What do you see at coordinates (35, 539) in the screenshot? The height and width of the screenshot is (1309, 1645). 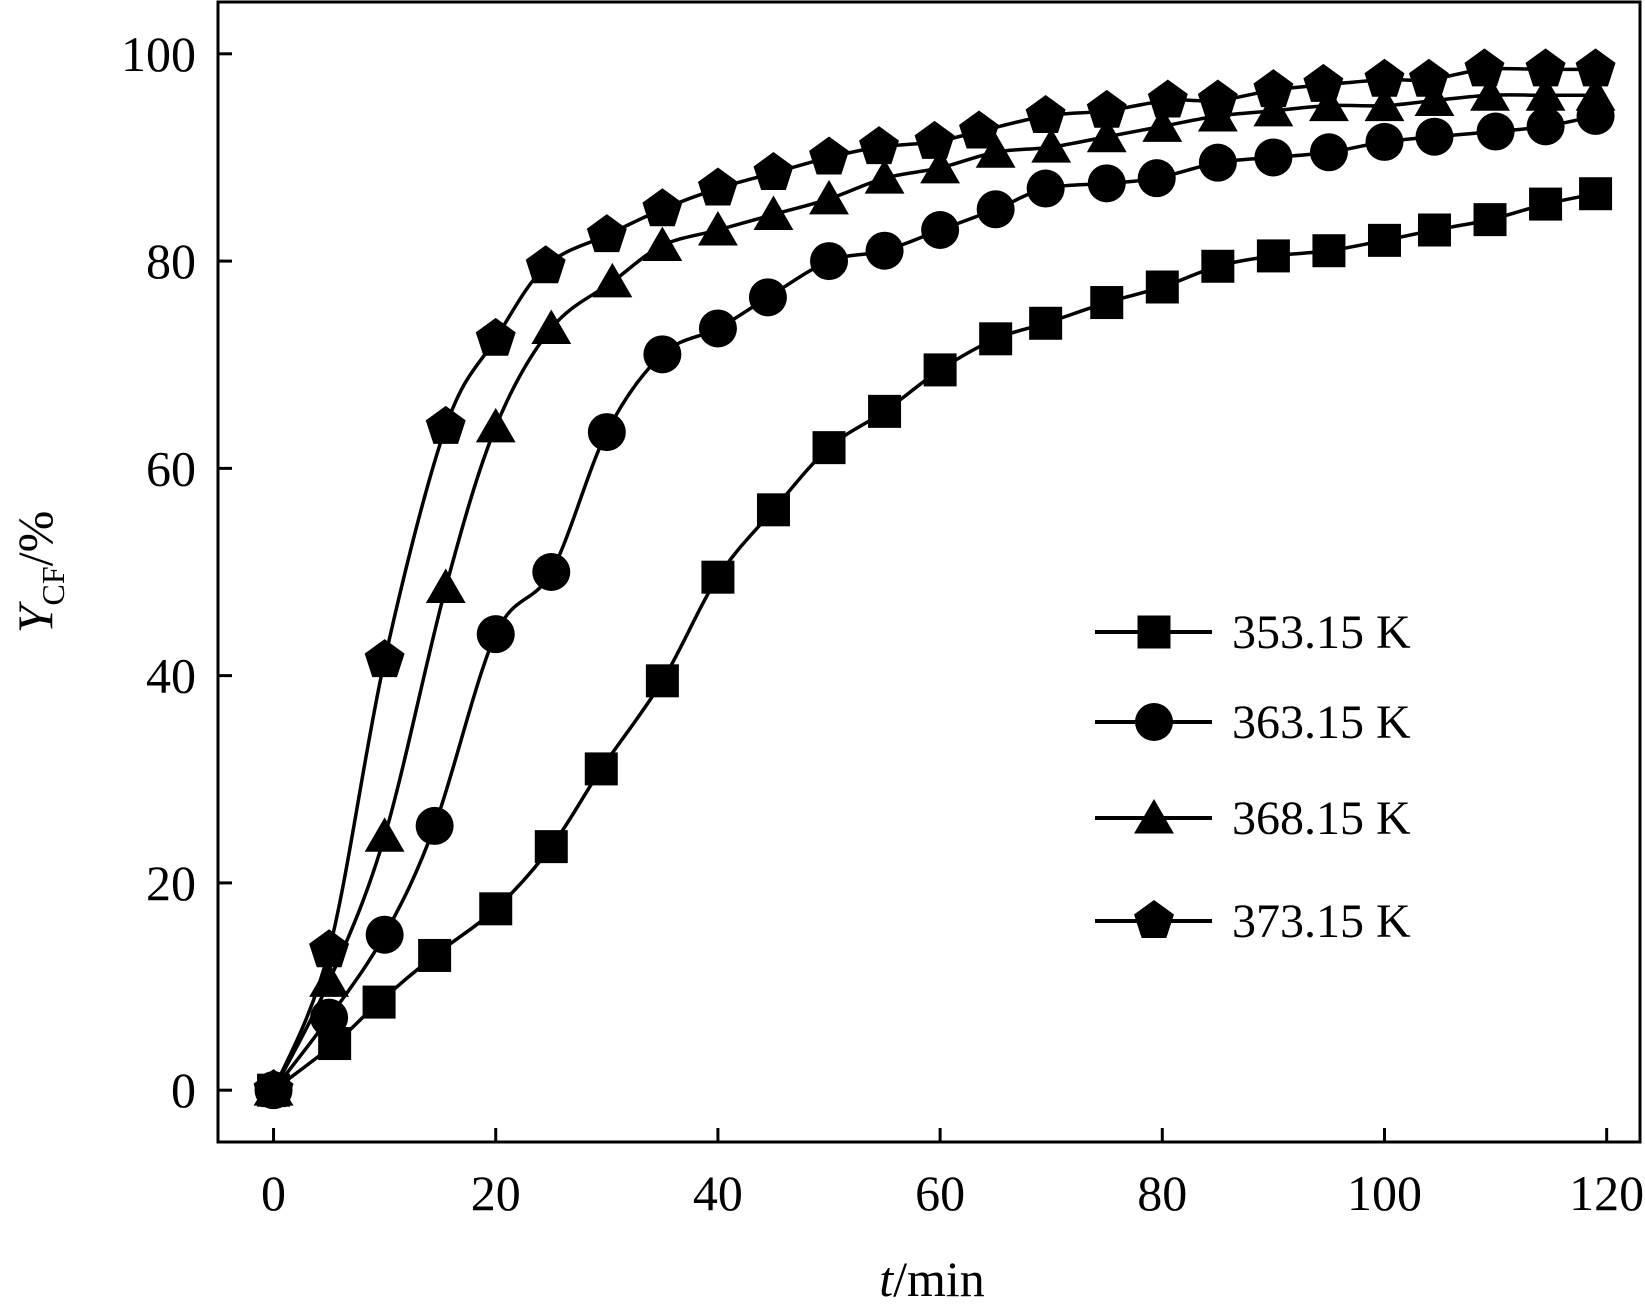 I see `y-axis-title-rest: /%` at bounding box center [35, 539].